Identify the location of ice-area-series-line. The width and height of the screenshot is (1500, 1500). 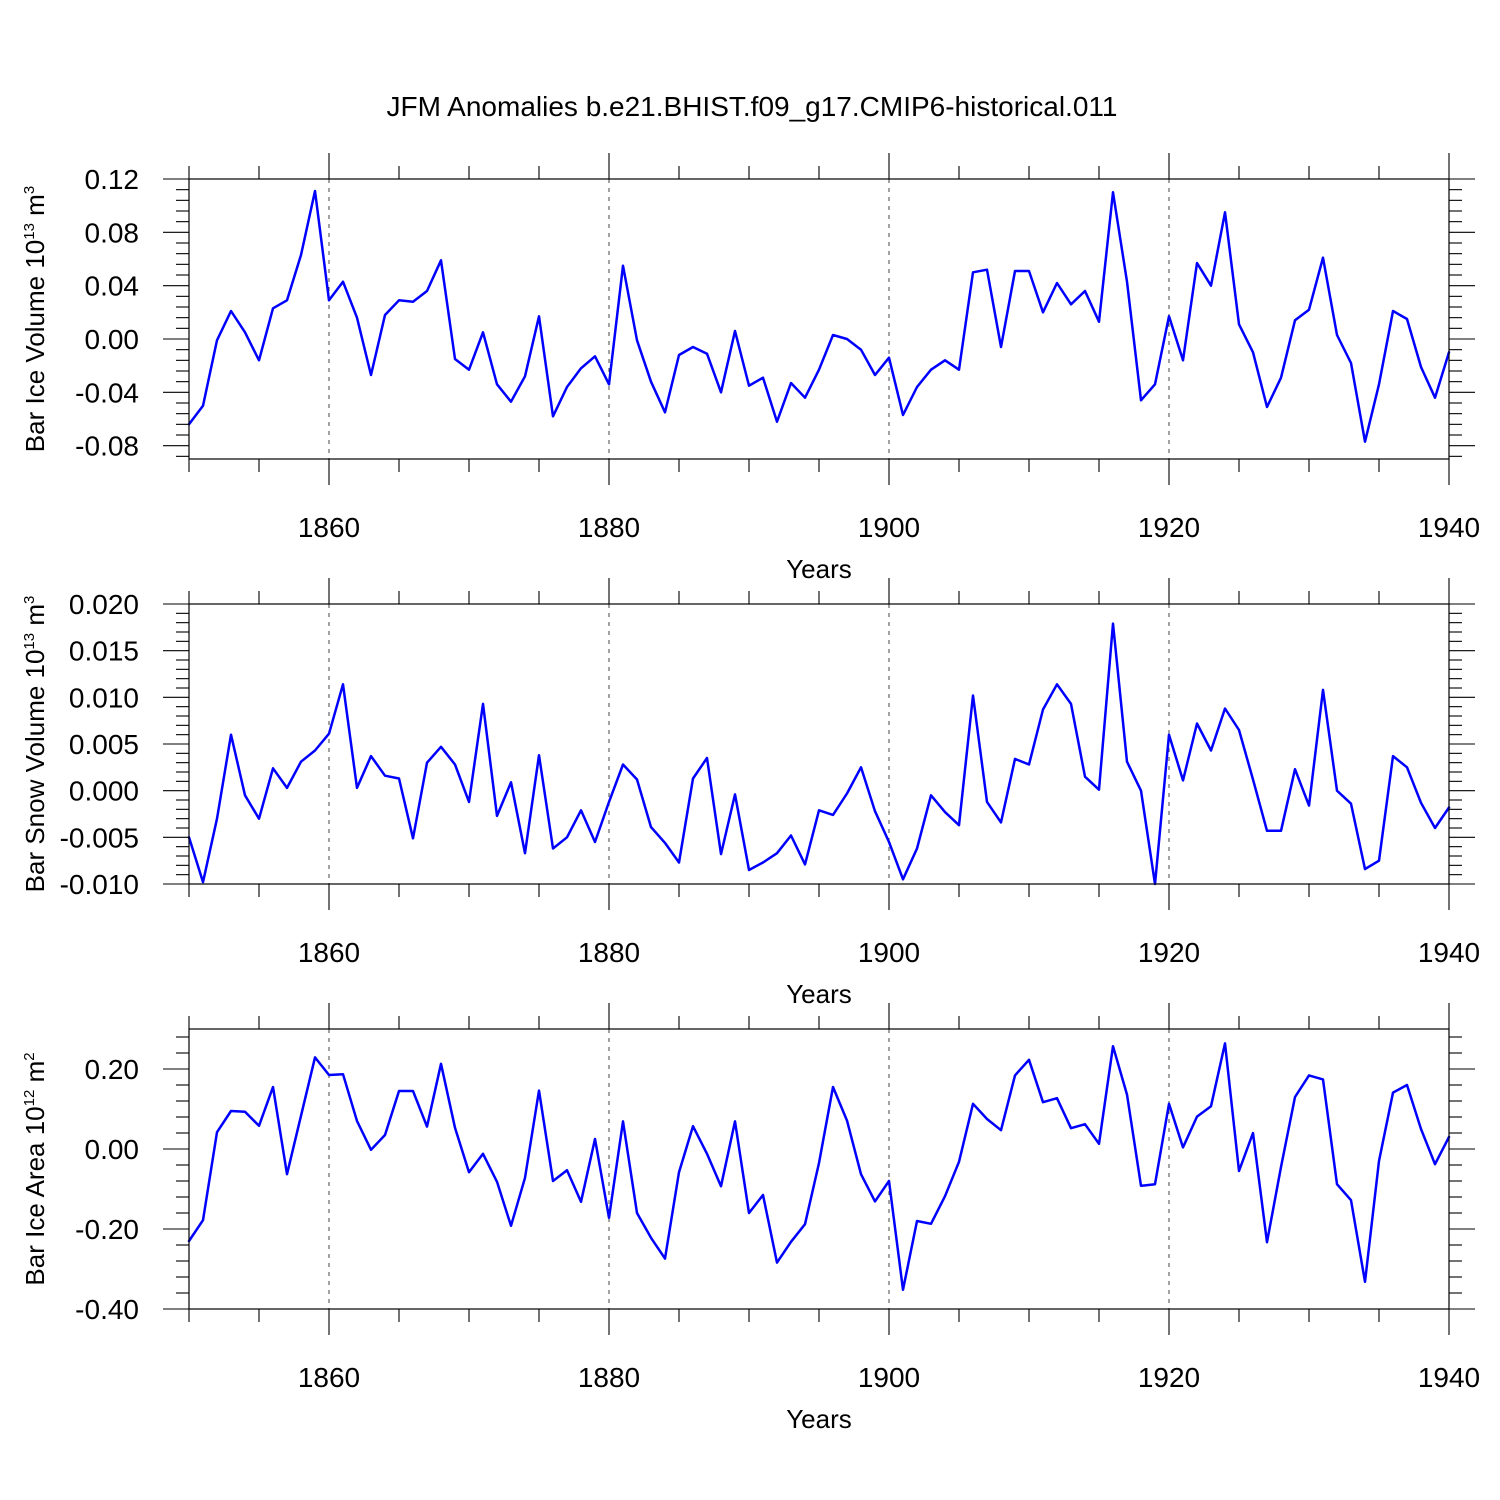
(819, 1167).